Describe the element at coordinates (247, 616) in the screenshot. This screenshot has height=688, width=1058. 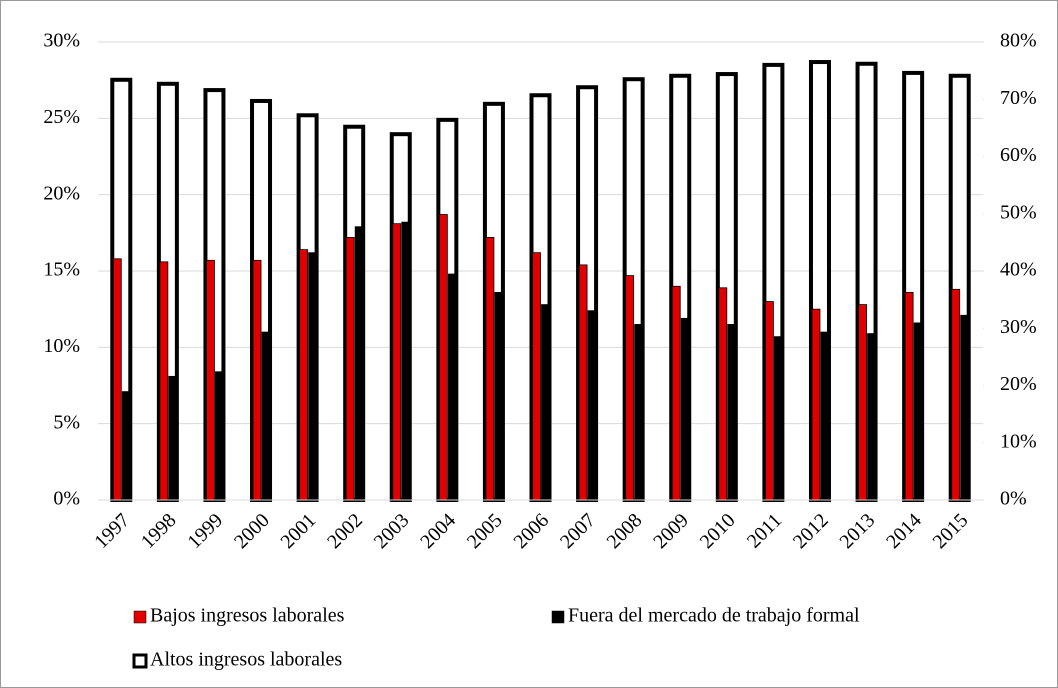
I see `legend-label: Bajos ingresos laborales` at that location.